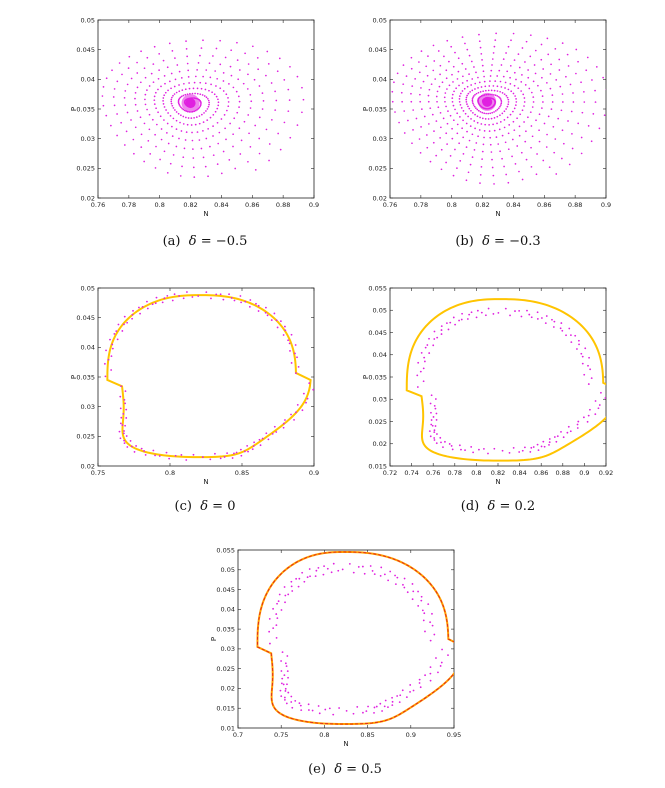 The image size is (665, 788). What do you see at coordinates (606, 205) in the screenshot?
I see `x-tick-label: 0.9` at bounding box center [606, 205].